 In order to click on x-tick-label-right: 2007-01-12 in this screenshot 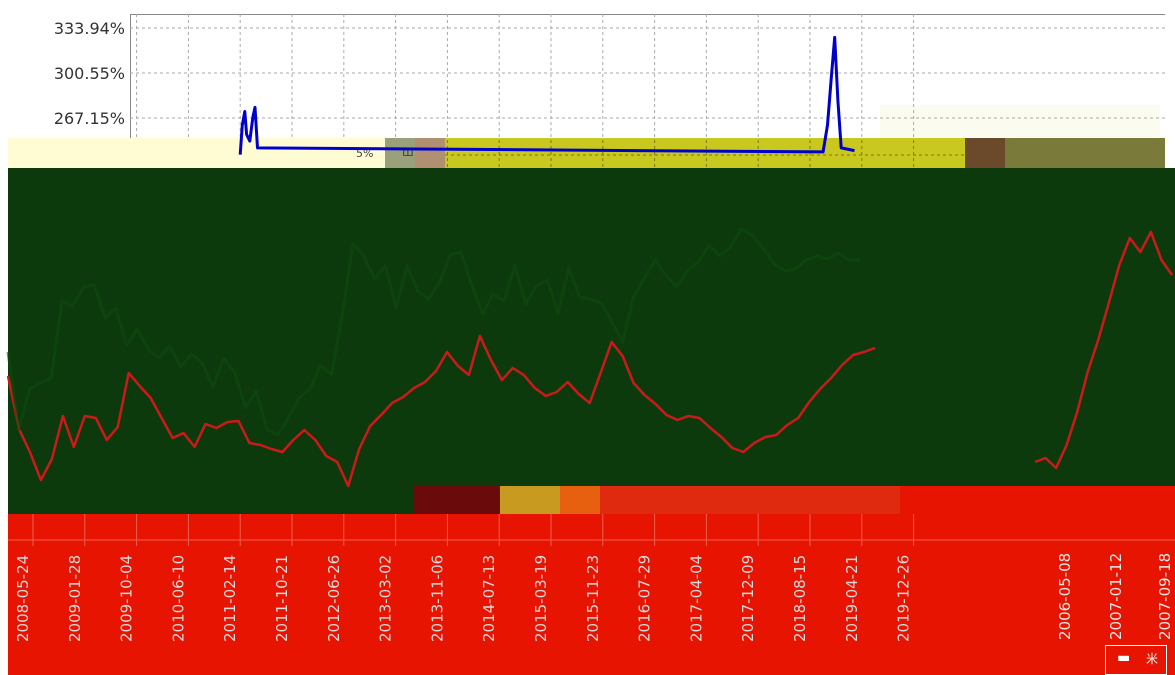, I will do `click(1116, 596)`.